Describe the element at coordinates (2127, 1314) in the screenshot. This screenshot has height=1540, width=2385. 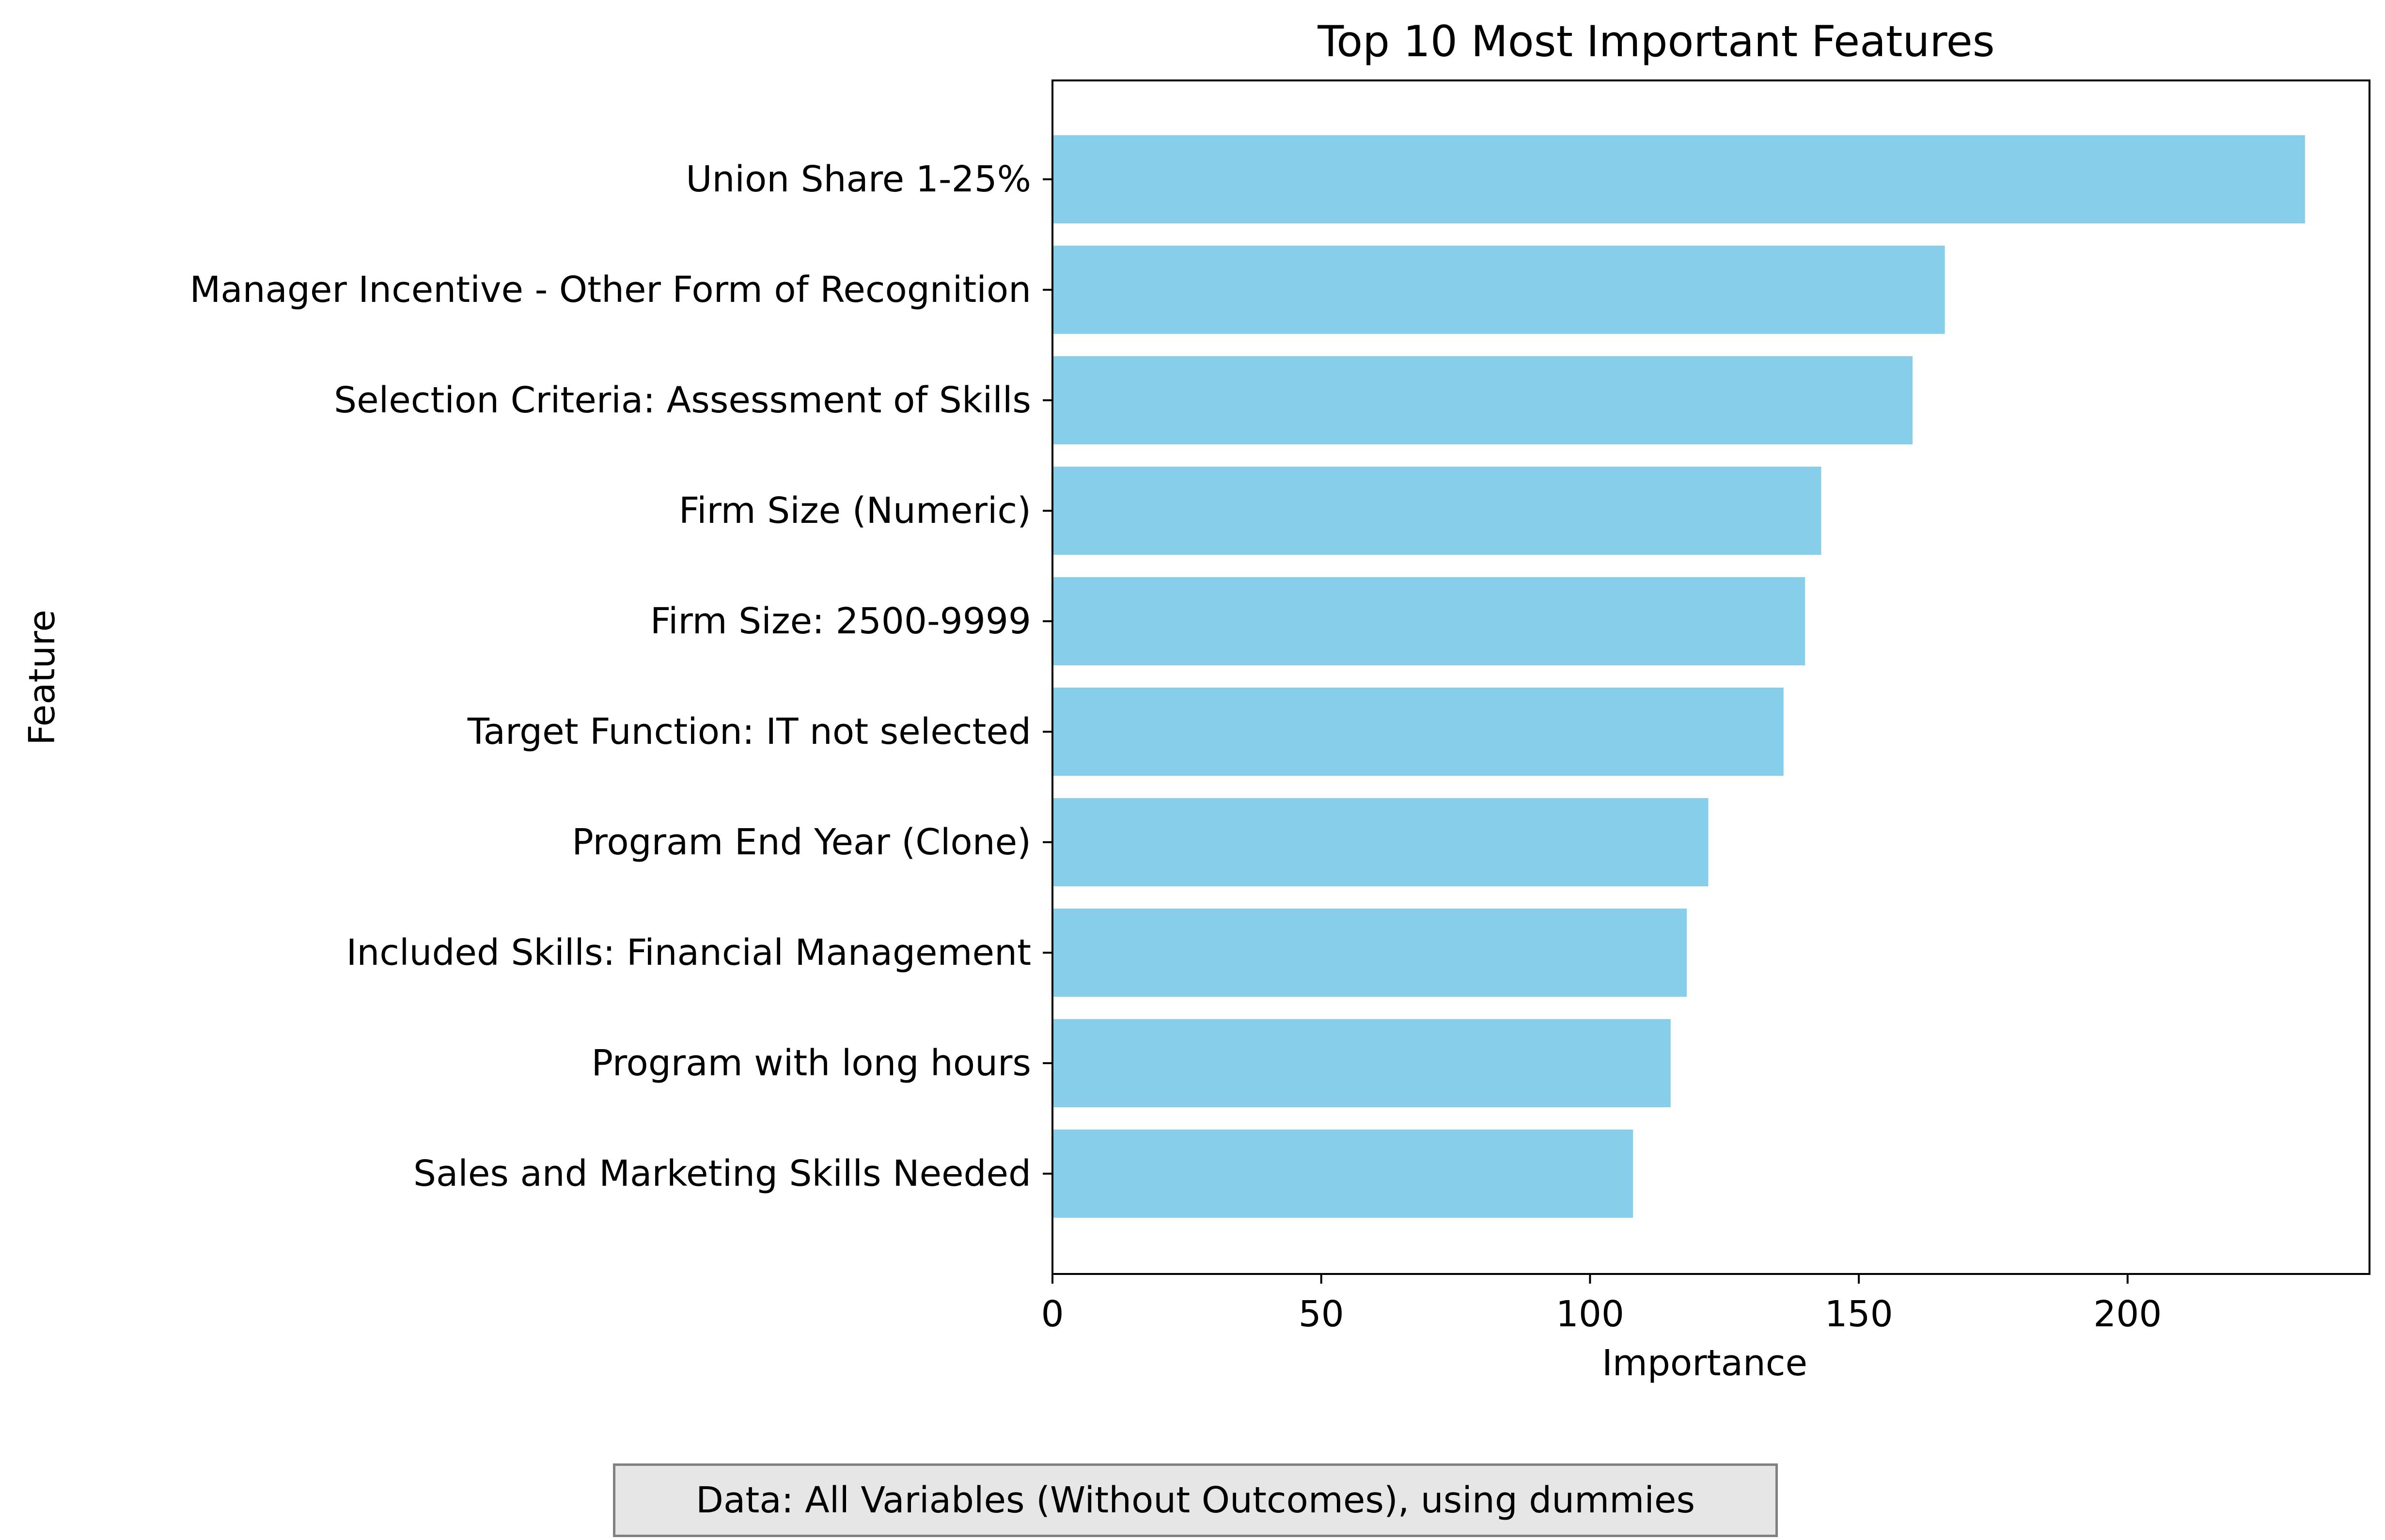
I see `x-tick-label: 200` at that location.